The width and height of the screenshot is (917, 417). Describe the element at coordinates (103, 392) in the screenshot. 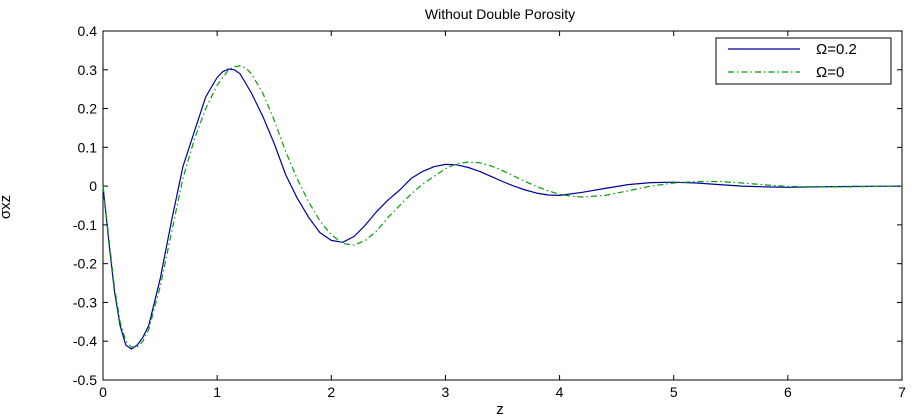

I see `x-tick-label: 0` at that location.